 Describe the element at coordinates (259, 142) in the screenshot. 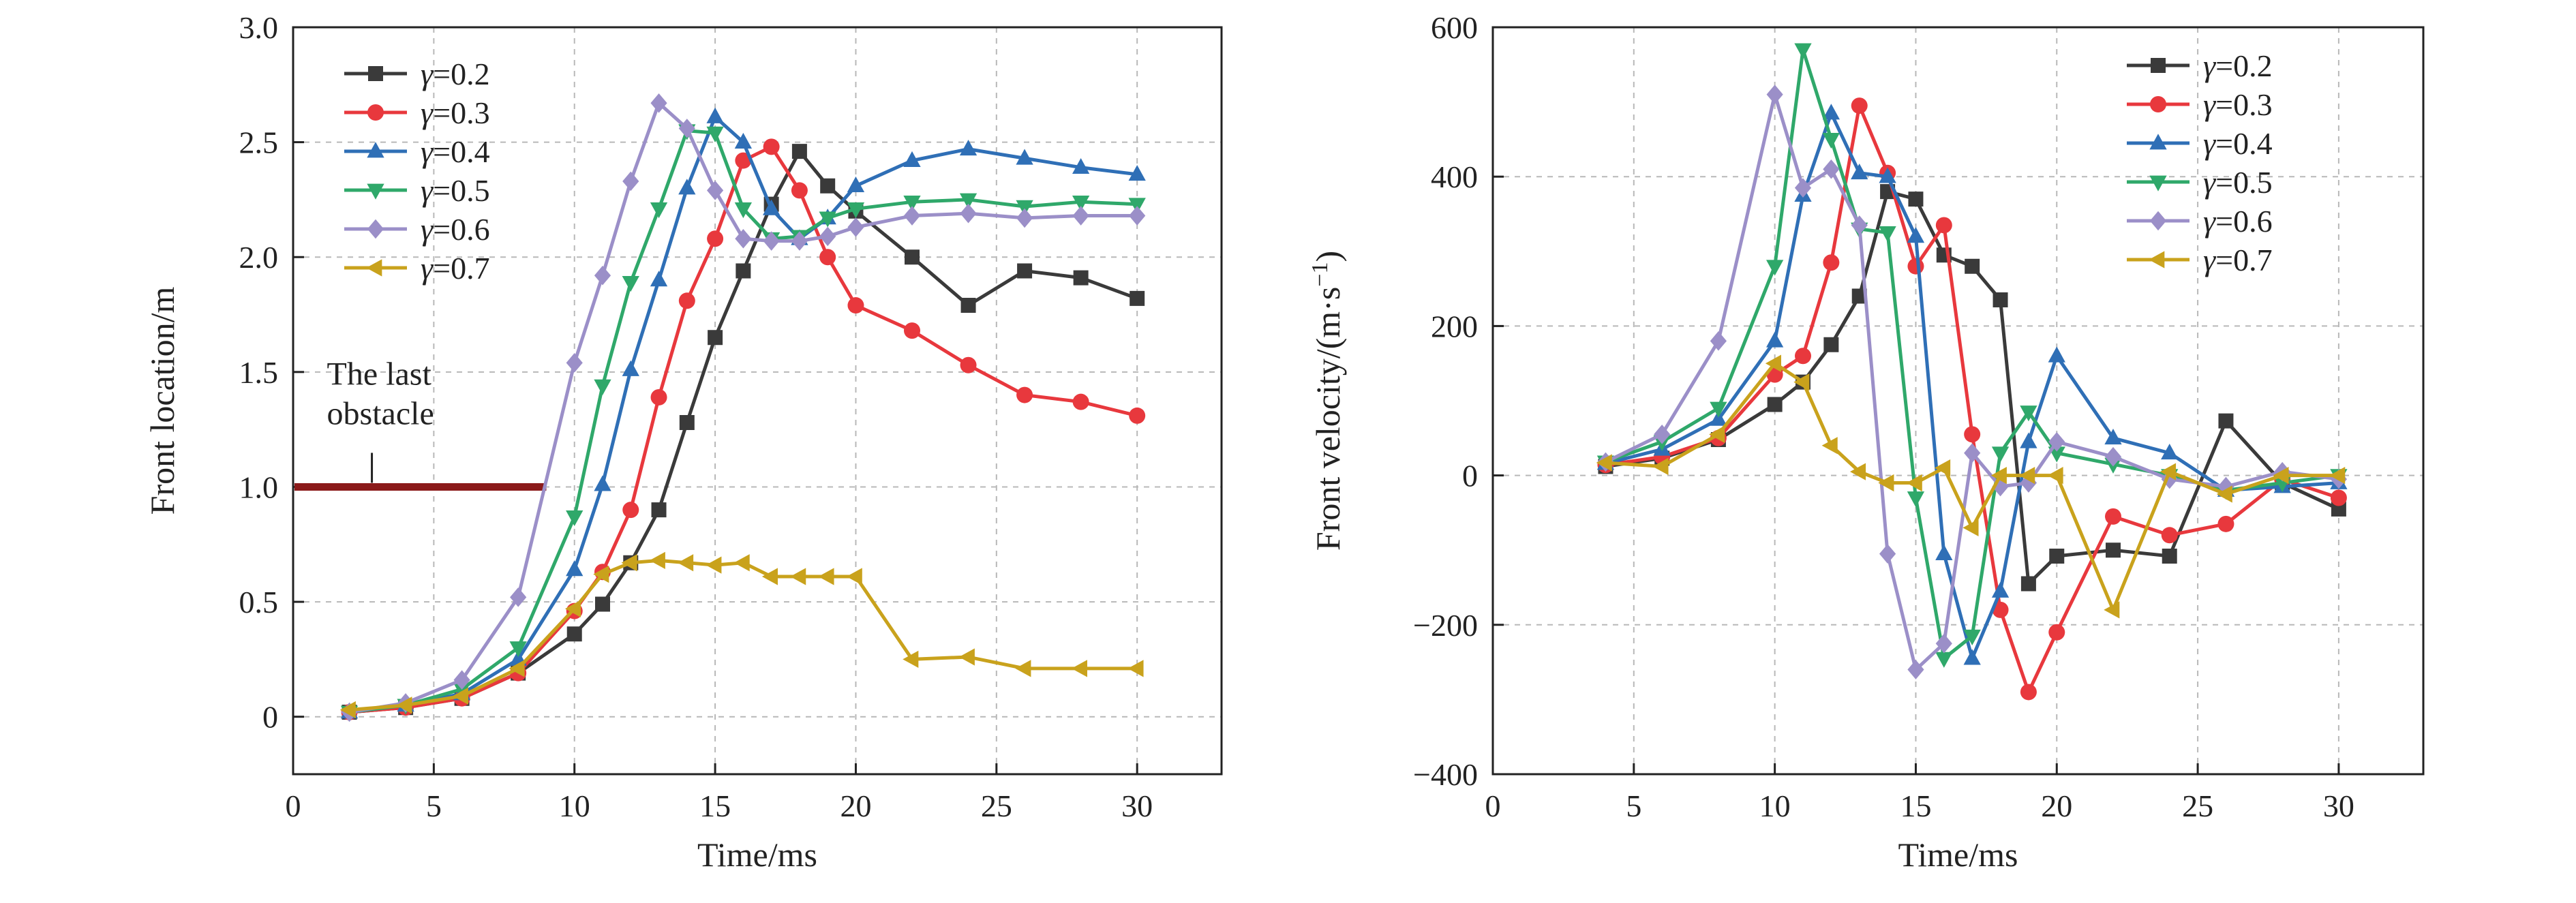

I see `y-tick-label: 2.5` at that location.